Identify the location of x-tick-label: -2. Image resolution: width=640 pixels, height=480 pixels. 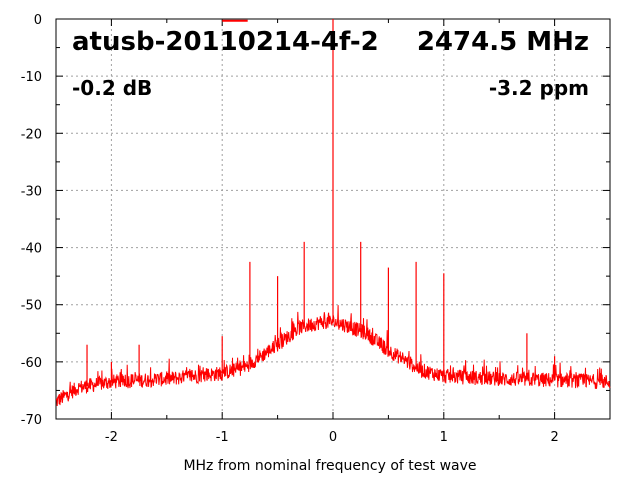
(111, 437).